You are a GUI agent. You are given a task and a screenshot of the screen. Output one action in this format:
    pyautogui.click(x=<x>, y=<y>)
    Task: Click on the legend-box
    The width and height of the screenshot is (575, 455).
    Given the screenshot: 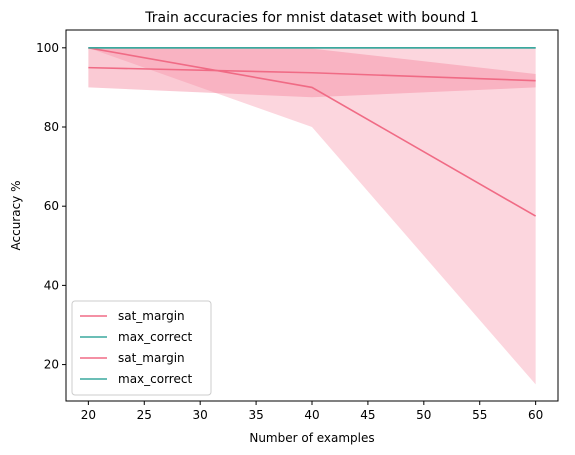 What is the action you would take?
    pyautogui.click(x=141, y=348)
    